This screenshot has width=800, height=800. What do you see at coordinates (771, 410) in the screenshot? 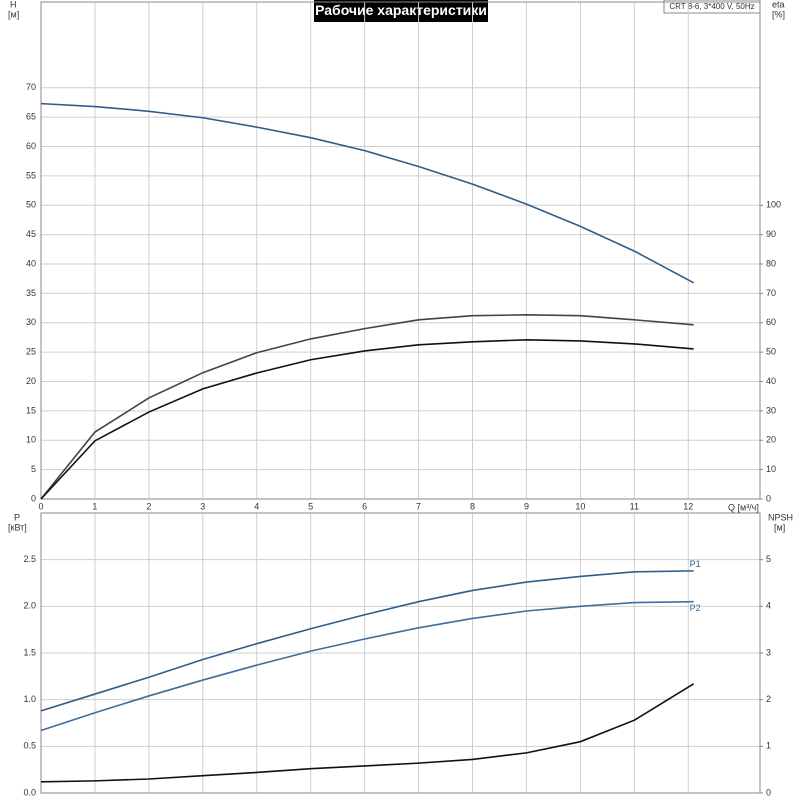
I see `y2-tick-label: 30` at bounding box center [771, 410].